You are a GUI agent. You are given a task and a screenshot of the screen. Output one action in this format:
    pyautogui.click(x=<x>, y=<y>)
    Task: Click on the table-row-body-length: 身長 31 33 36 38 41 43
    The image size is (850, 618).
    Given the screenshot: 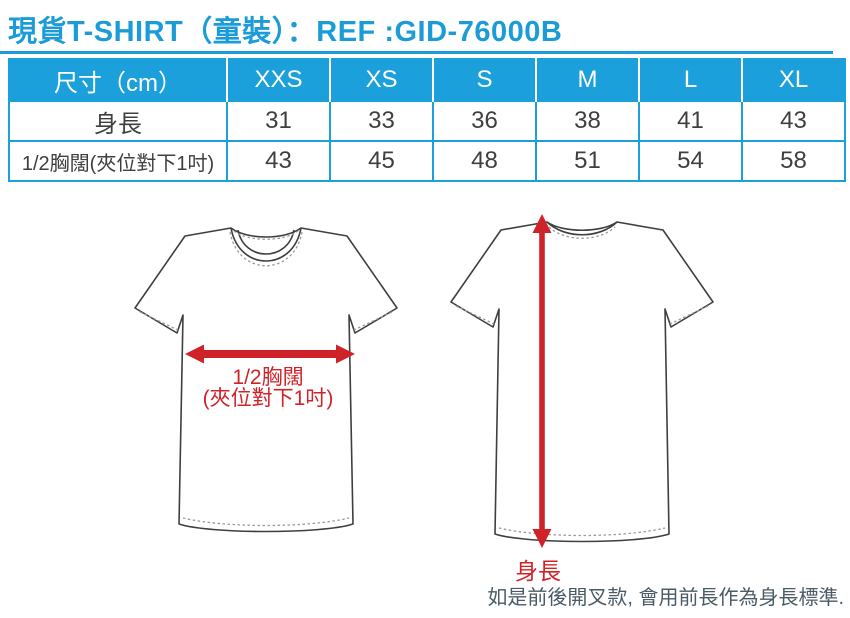 What is the action you would take?
    pyautogui.click(x=427, y=121)
    